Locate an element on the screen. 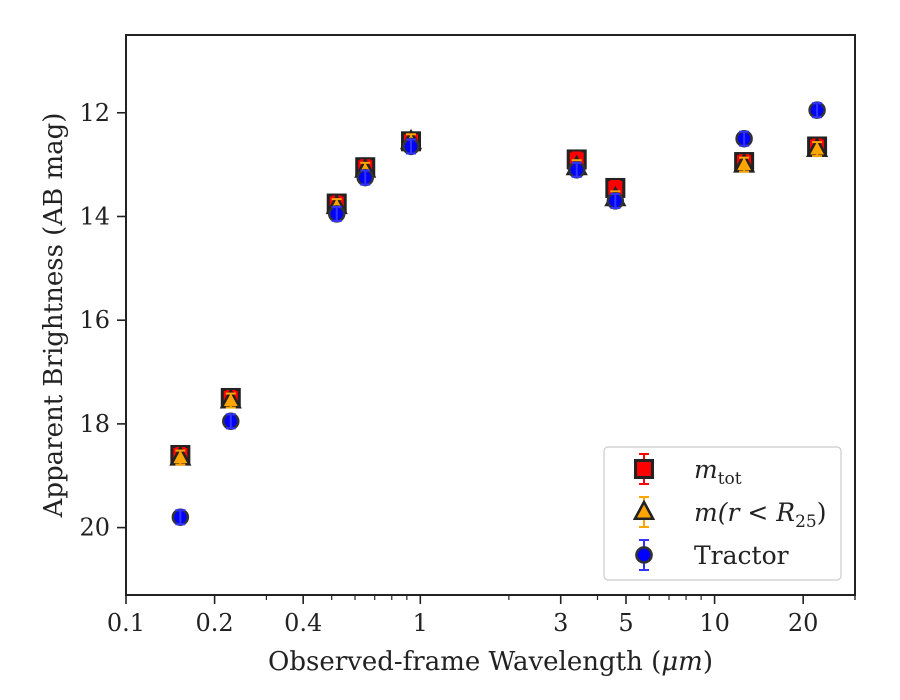 Image resolution: width=900 pixels, height=700 pixels. legend-label-main: Tractor is located at coordinates (741, 555).